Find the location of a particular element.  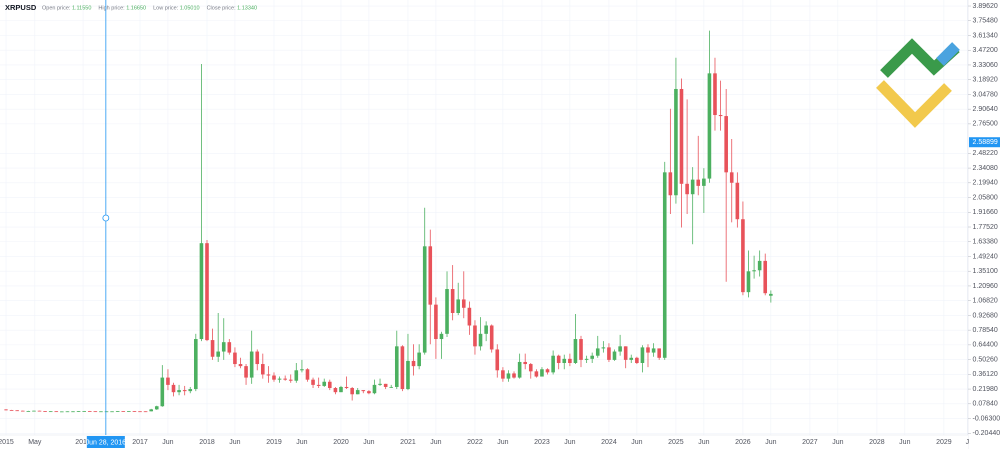

logo-yellow is located at coordinates (914, 104).